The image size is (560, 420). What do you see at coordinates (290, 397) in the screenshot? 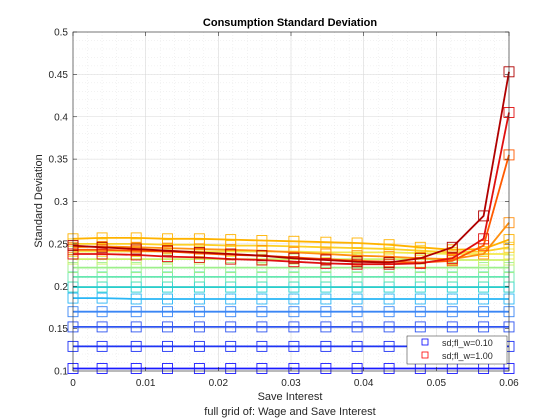
I see `x-axis-label: Save Interest` at bounding box center [290, 397].